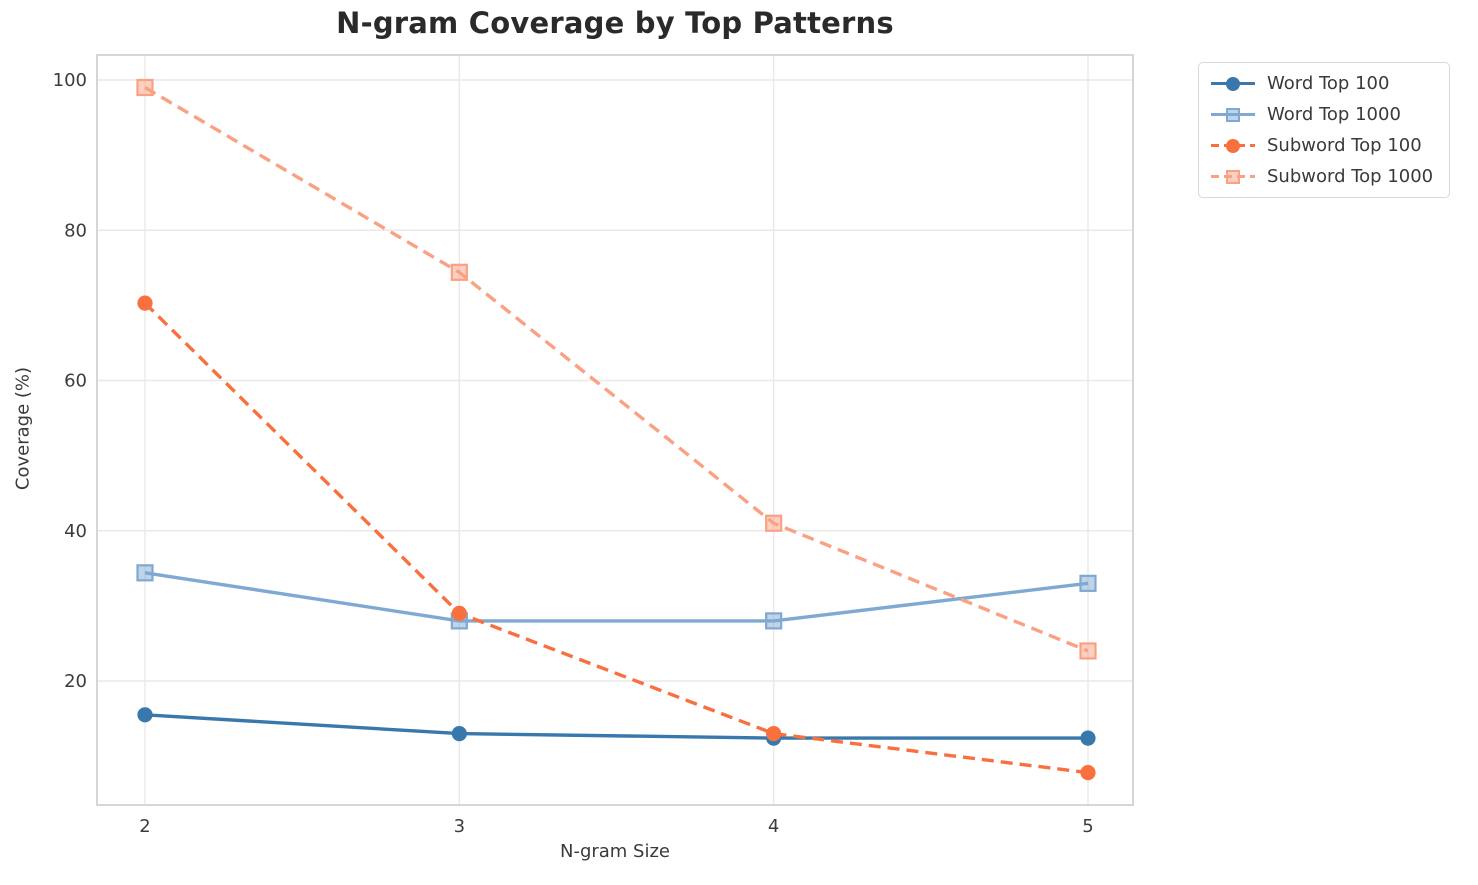 The image size is (1478, 885). Describe the element at coordinates (75, 531) in the screenshot. I see `y-tick-label: 40` at that location.